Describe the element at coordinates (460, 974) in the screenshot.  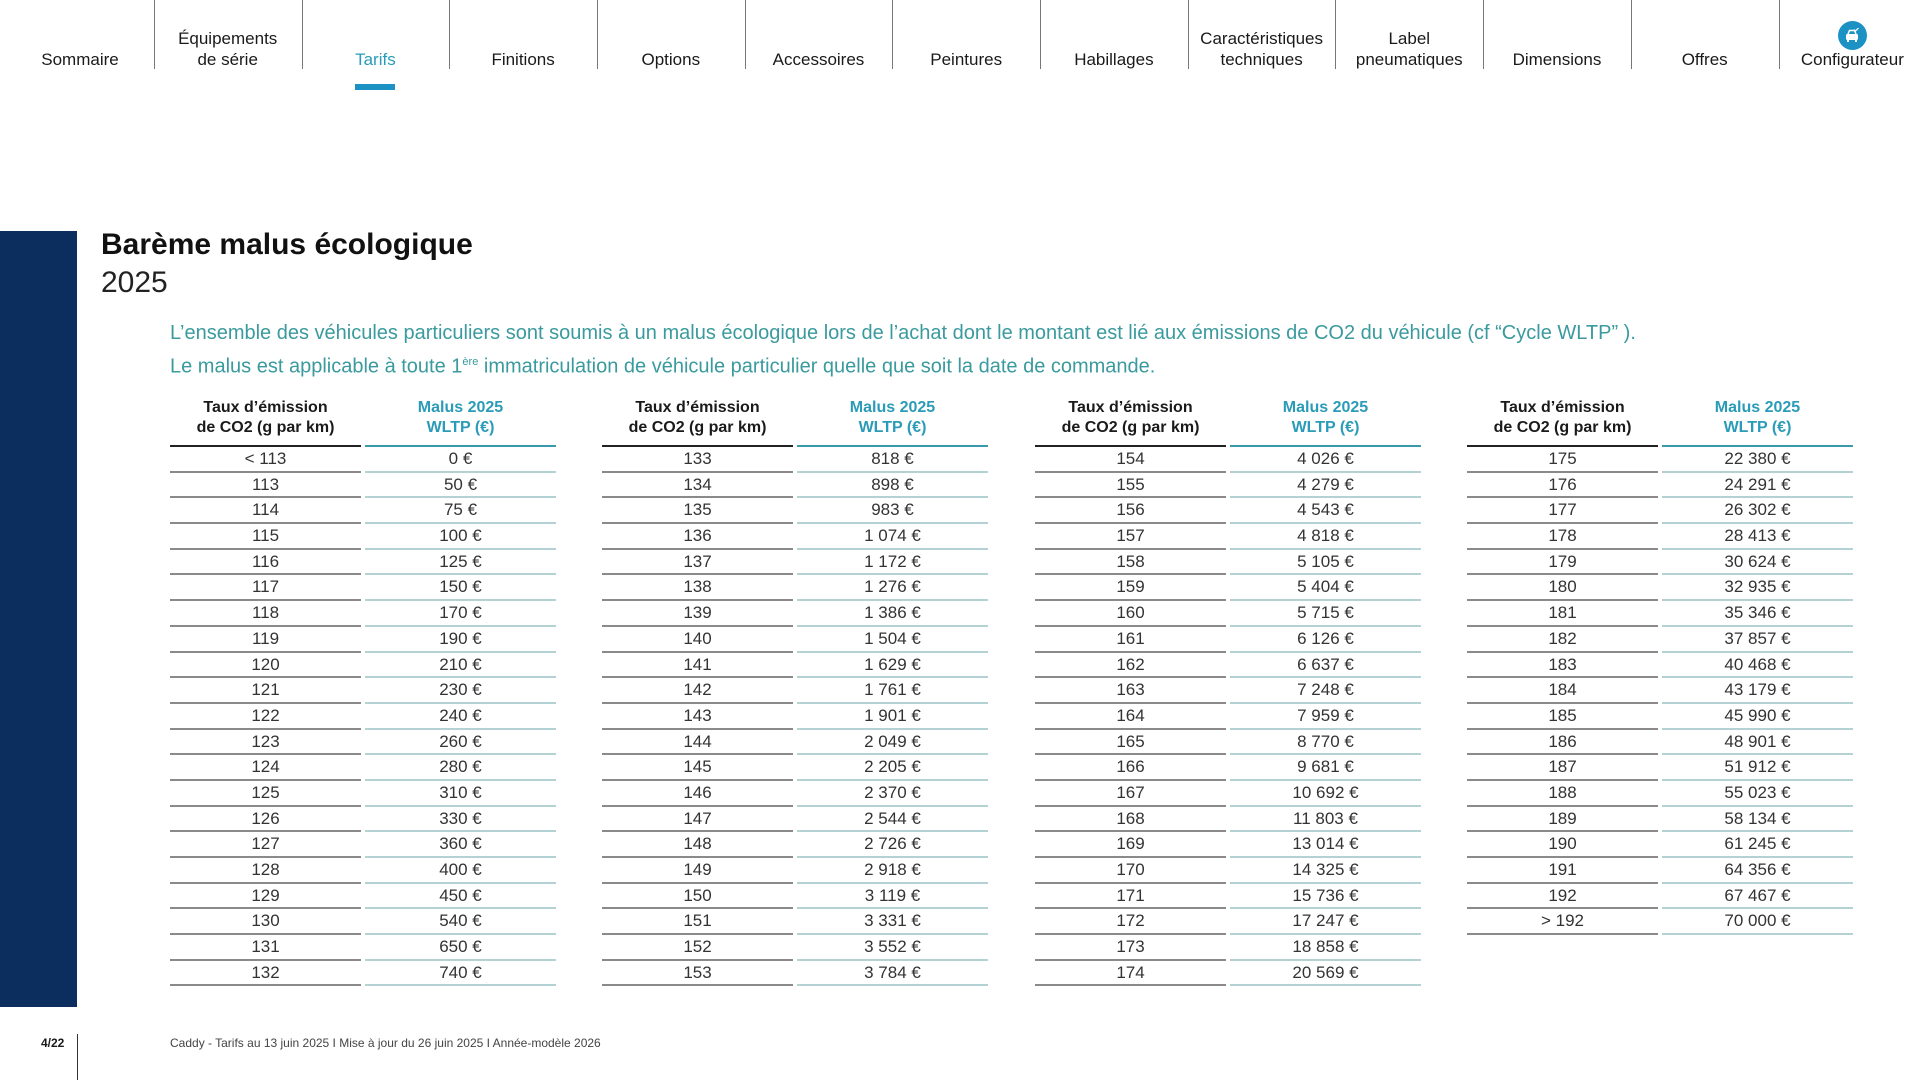
I see `malus-cell: 740 €` at that location.